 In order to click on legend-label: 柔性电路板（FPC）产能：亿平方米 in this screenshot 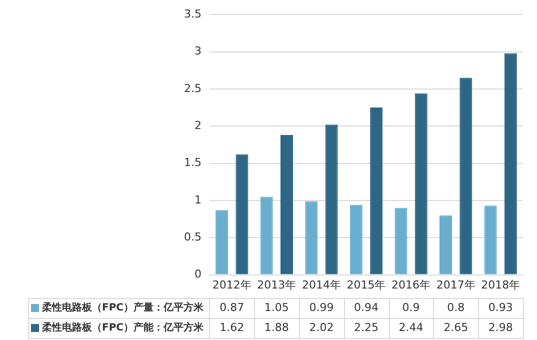, I will do `click(122, 328)`.